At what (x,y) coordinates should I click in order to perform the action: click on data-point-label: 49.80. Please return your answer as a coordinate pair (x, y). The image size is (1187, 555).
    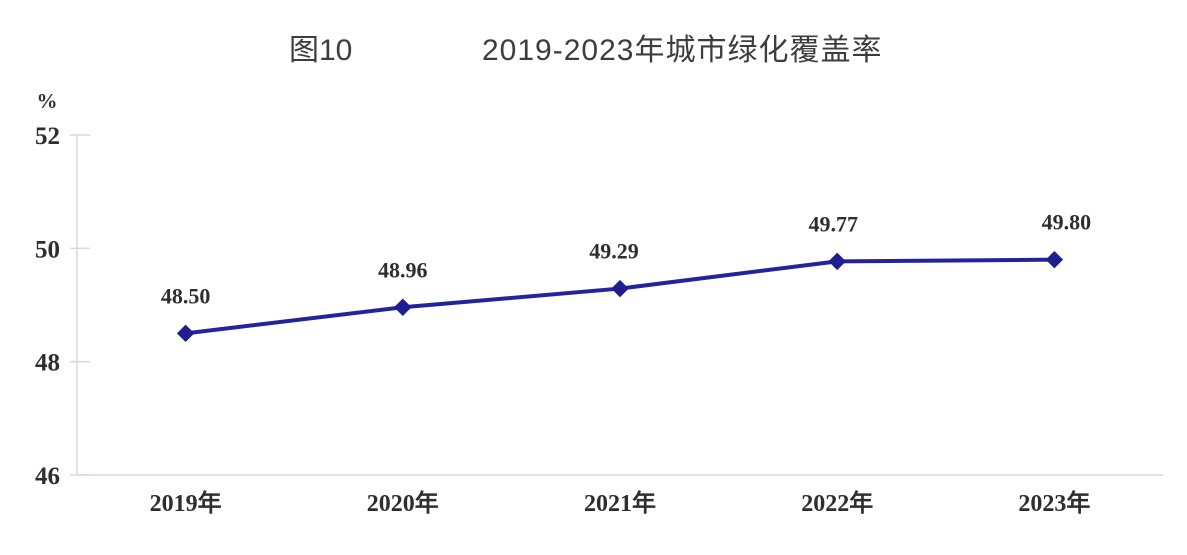
    Looking at the image, I should click on (1067, 222).